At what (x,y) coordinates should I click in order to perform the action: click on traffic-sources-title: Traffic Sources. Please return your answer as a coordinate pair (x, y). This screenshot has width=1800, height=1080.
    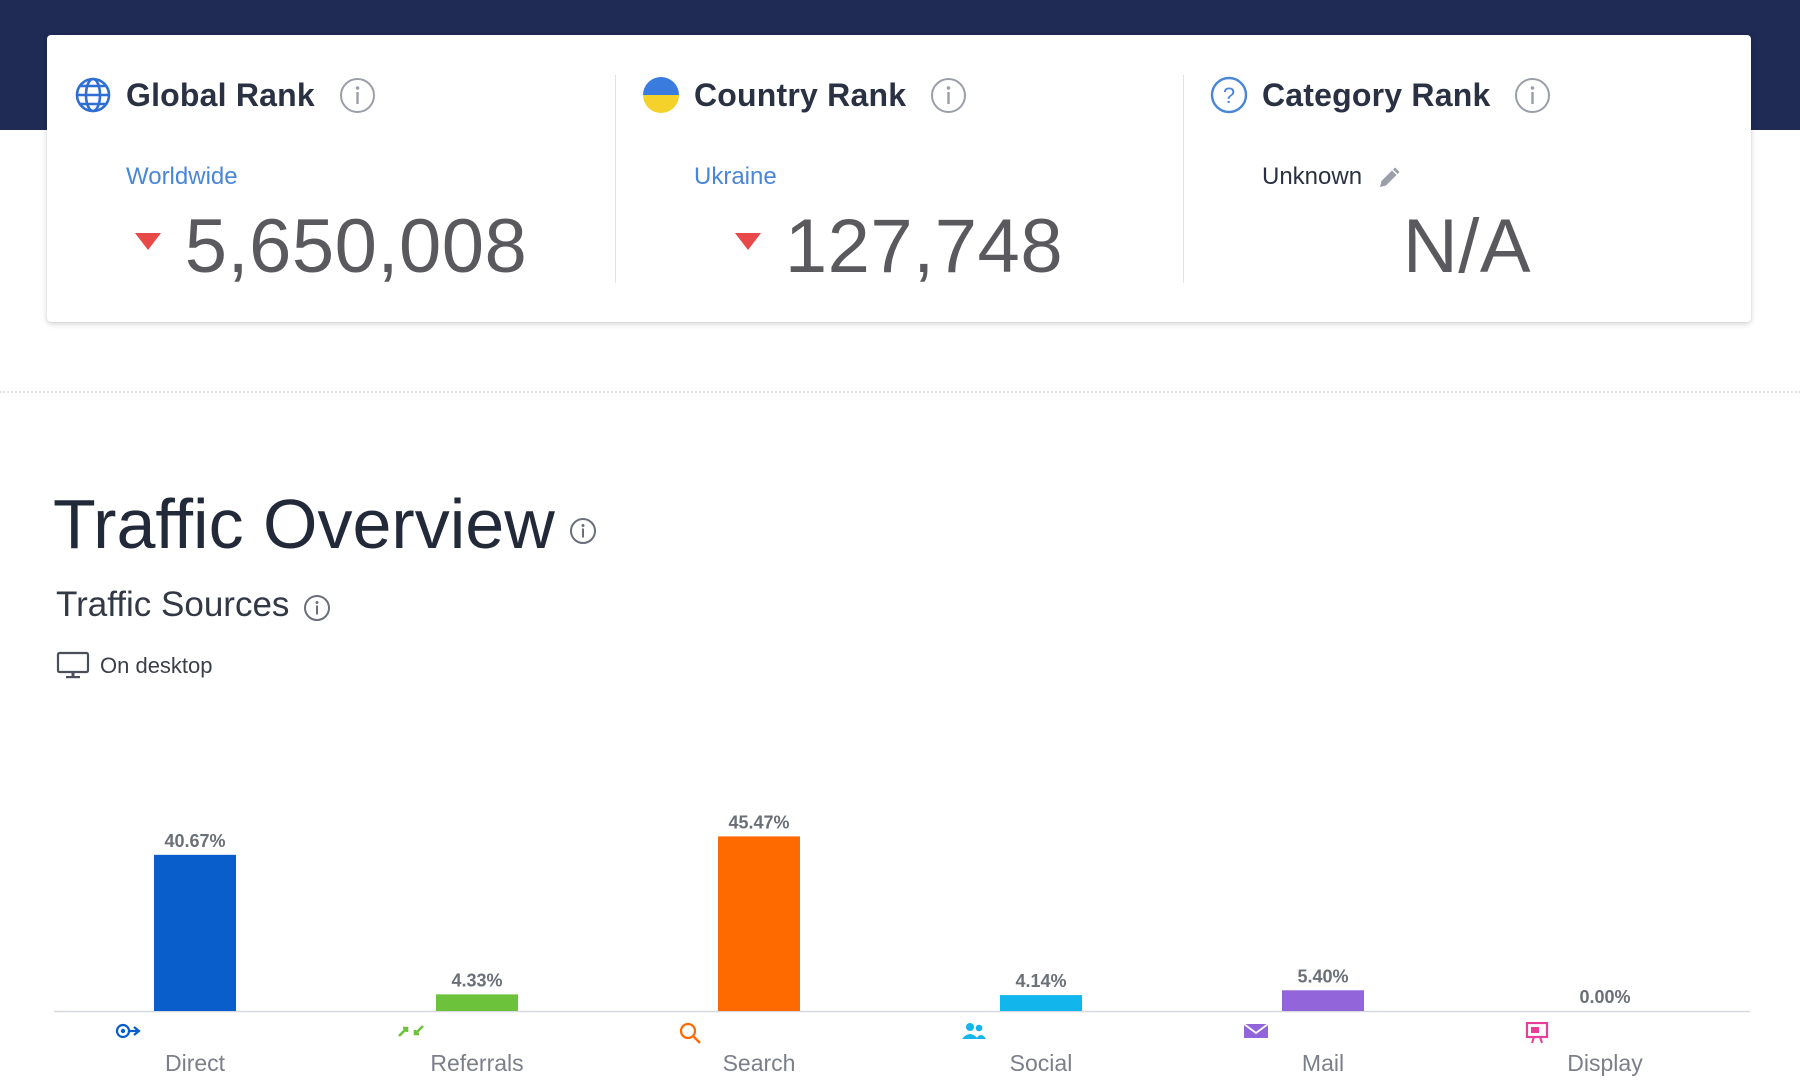
    Looking at the image, I should click on (173, 604).